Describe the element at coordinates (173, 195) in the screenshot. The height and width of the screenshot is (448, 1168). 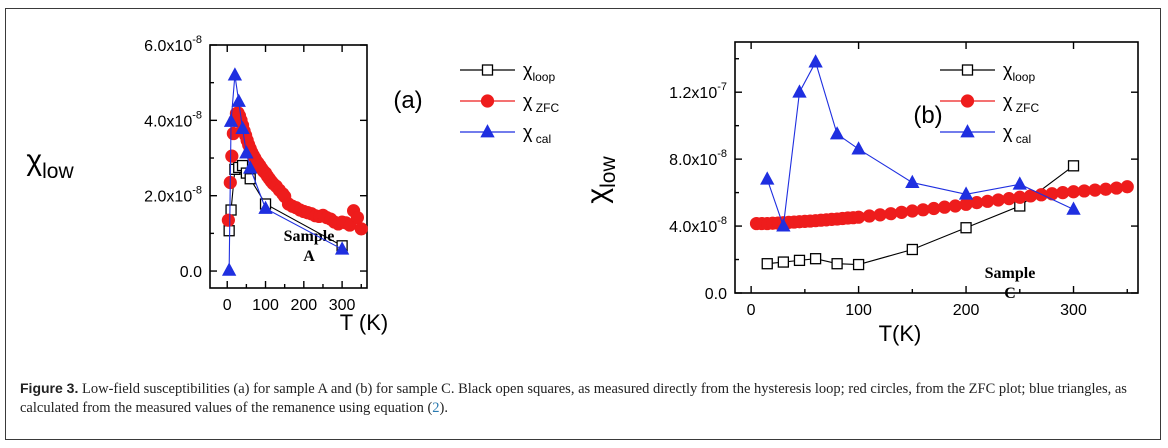
I see `y-tick-label: 2.0x10⁻⁸` at that location.